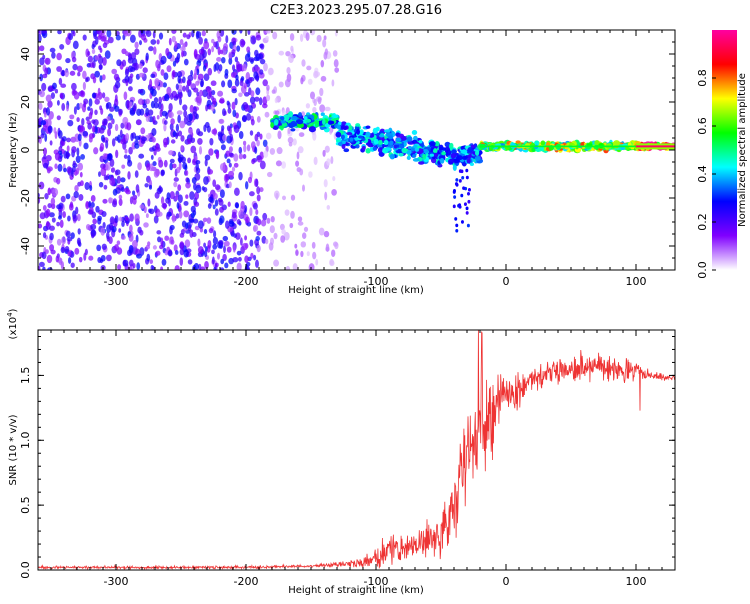 The width and height of the screenshot is (750, 604). What do you see at coordinates (356, 590) in the screenshot?
I see `snr-x-label: Height of straight line (km)` at bounding box center [356, 590].